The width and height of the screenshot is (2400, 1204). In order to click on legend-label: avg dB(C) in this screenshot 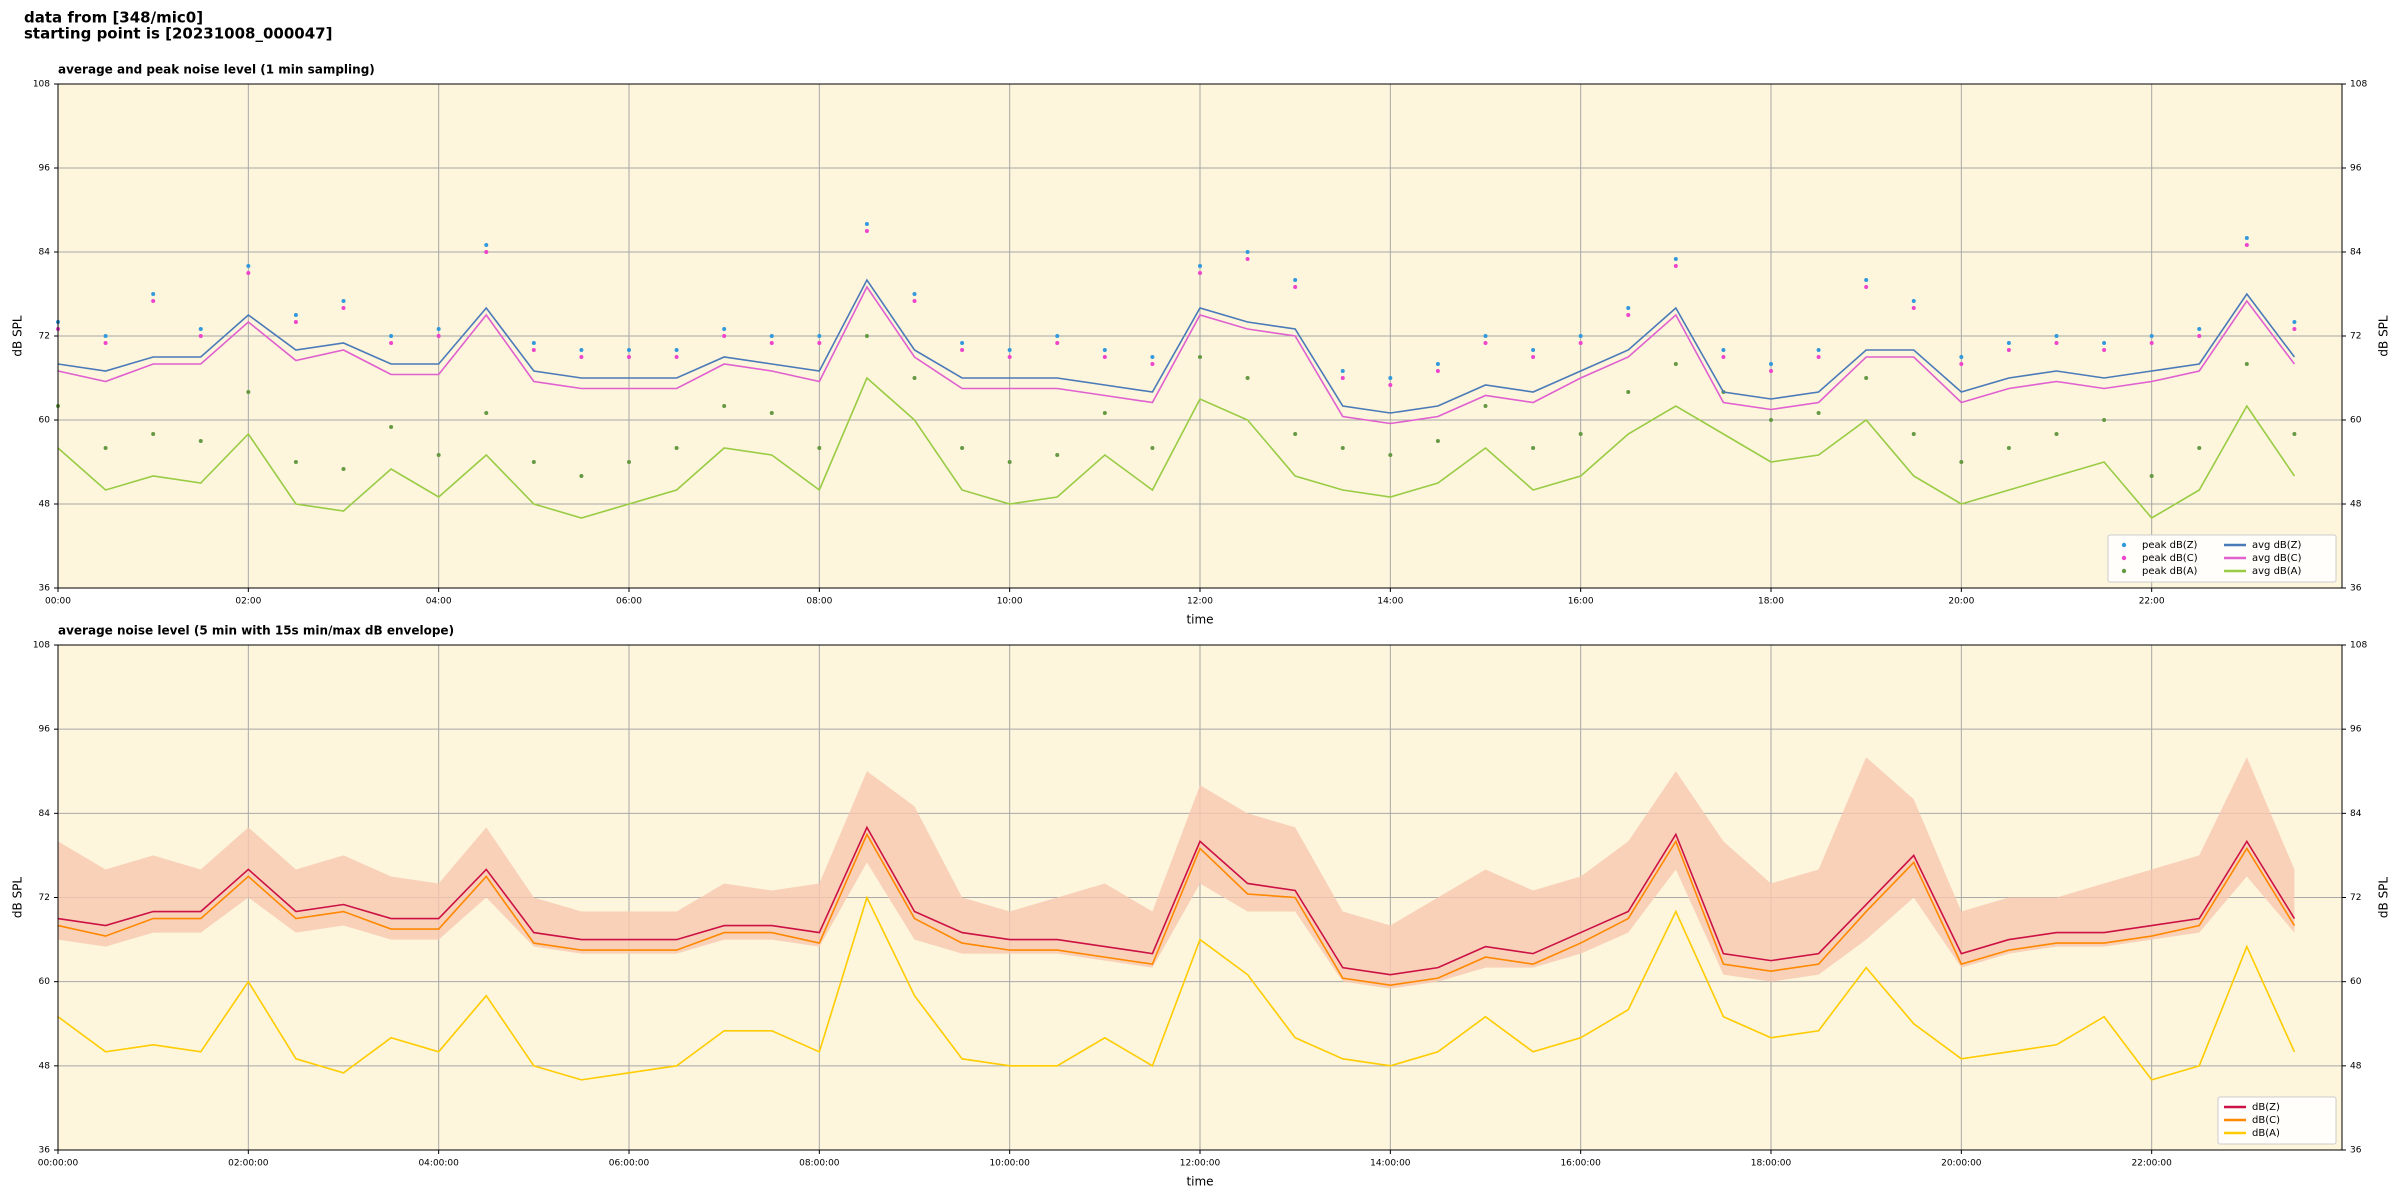, I will do `click(2277, 558)`.